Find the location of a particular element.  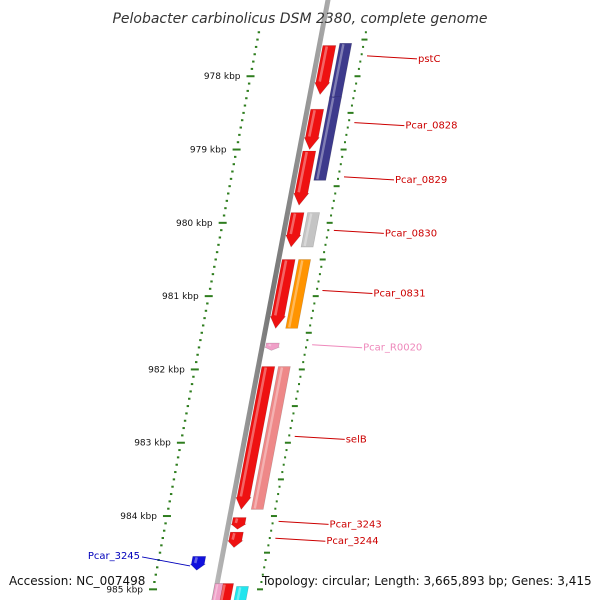

feature-f-bottom-cyan is located at coordinates (239, 593).